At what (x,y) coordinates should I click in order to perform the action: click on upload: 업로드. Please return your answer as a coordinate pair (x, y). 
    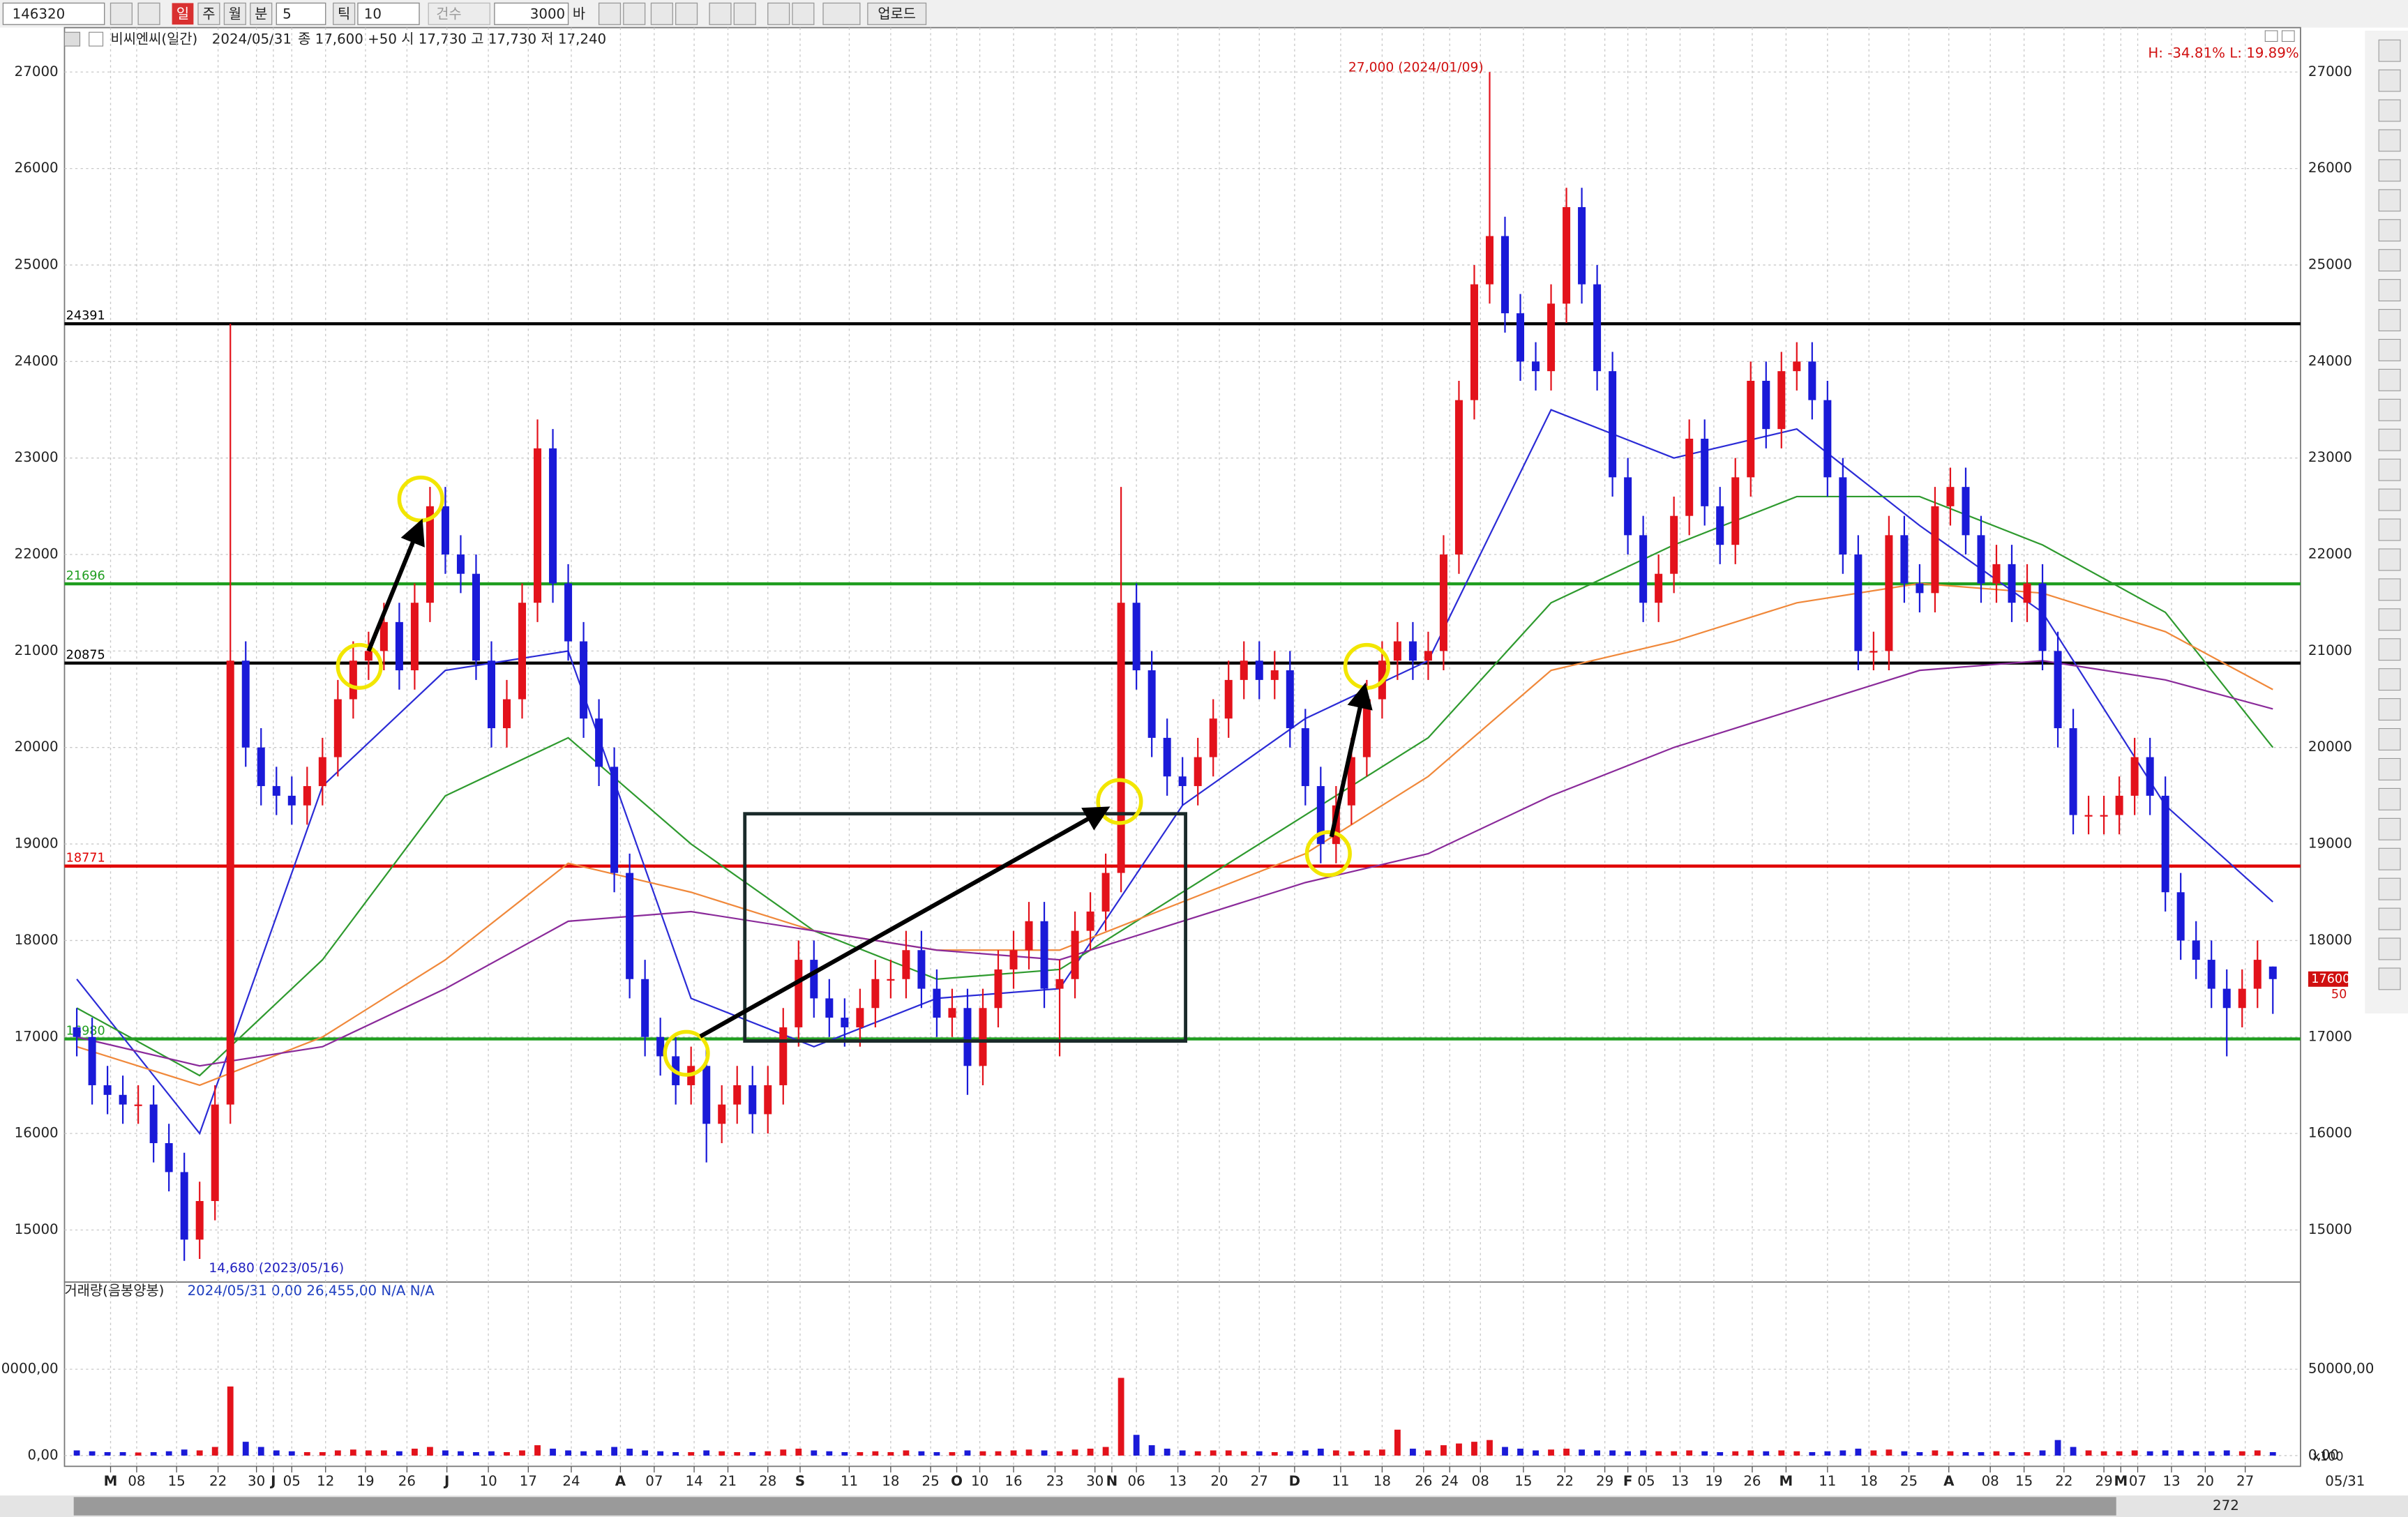
    Looking at the image, I should click on (897, 14).